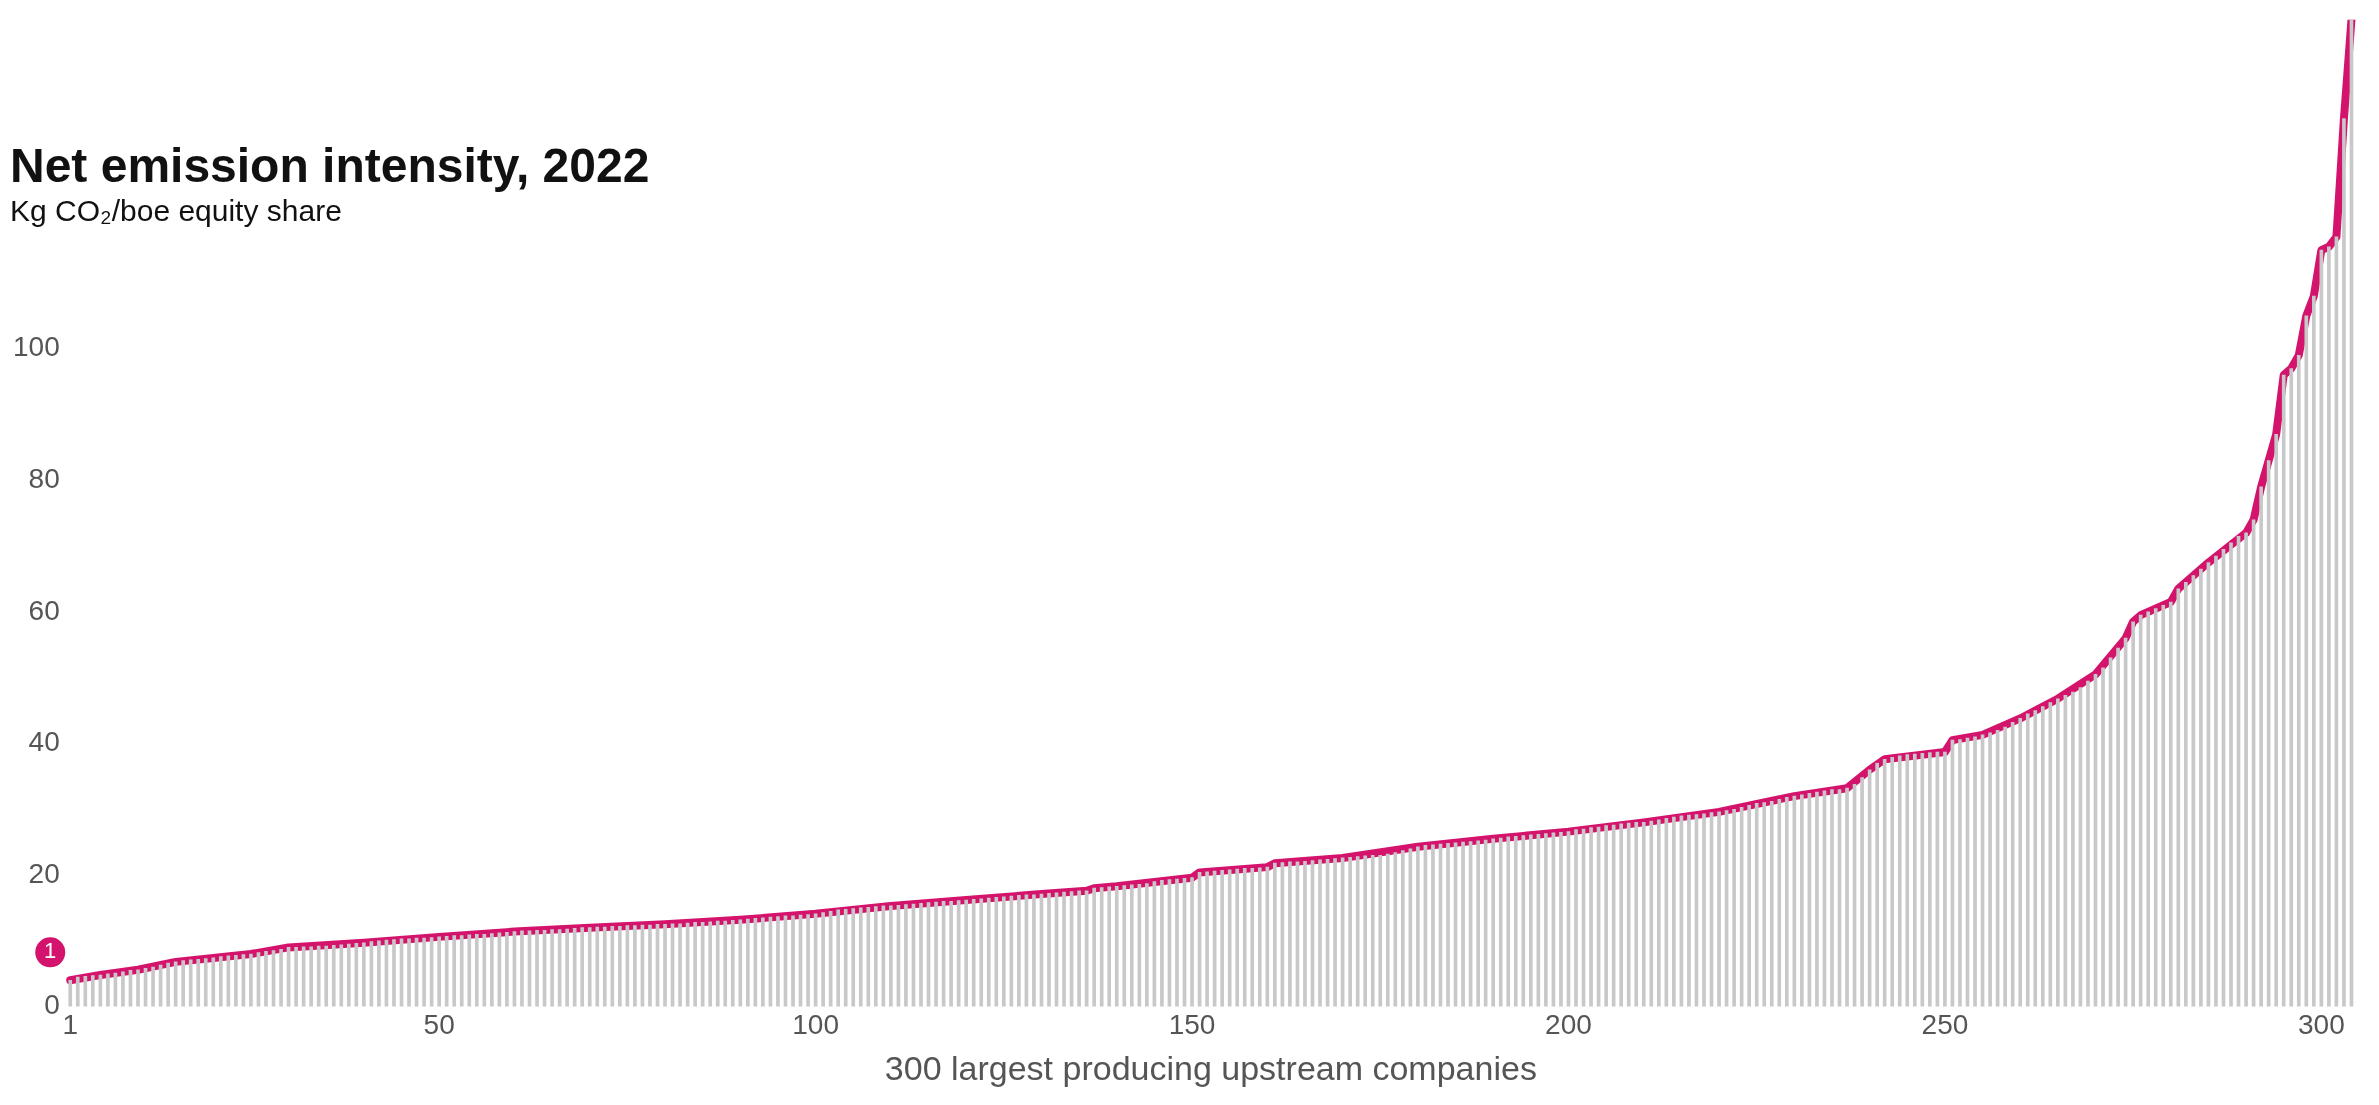 This screenshot has height=1105, width=2379. What do you see at coordinates (176, 211) in the screenshot?
I see `text: Kg CO₂/boe equity share` at bounding box center [176, 211].